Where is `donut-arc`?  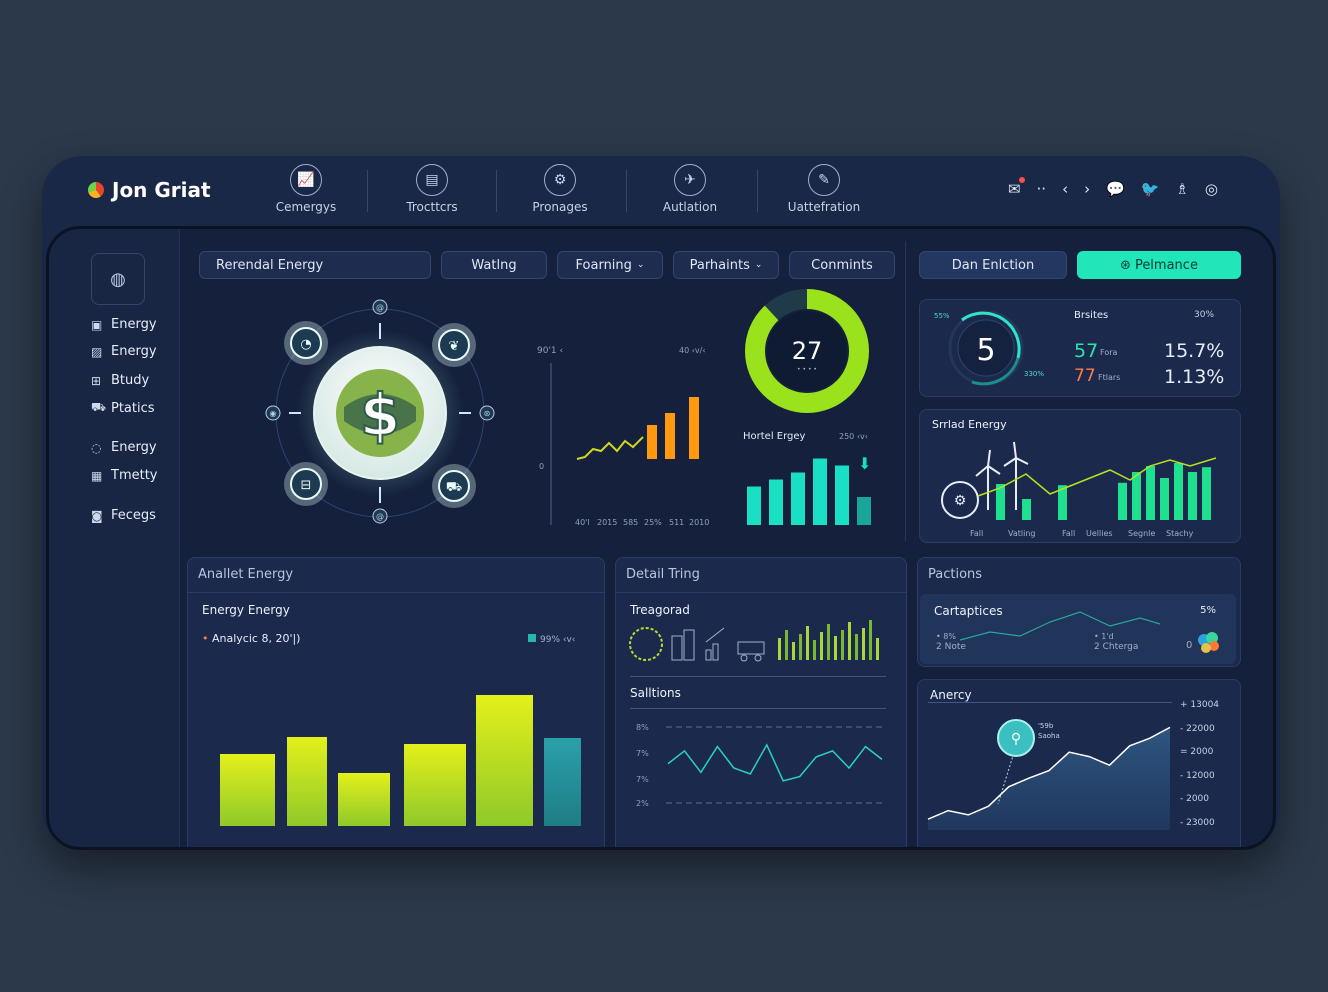
donut-arc is located at coordinates (807, 351).